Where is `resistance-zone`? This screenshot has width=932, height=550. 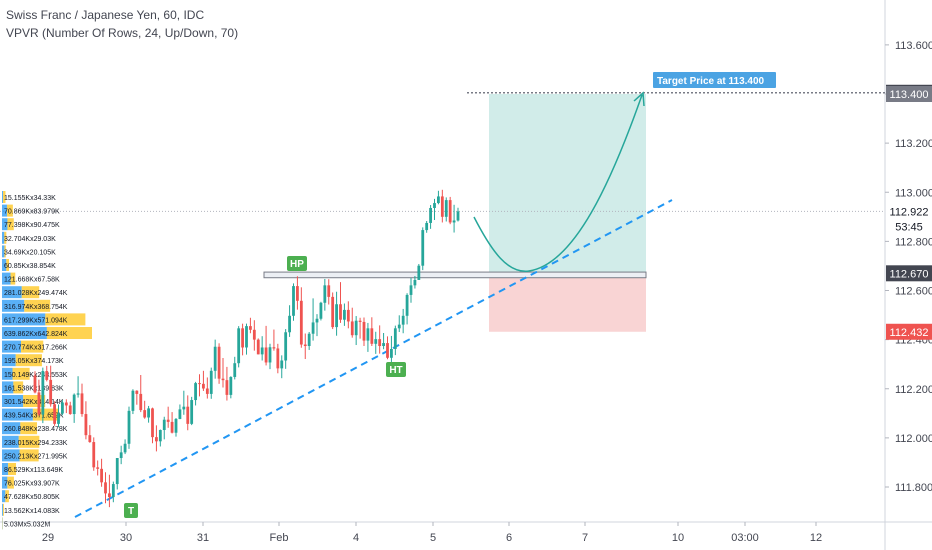
resistance-zone is located at coordinates (455, 275).